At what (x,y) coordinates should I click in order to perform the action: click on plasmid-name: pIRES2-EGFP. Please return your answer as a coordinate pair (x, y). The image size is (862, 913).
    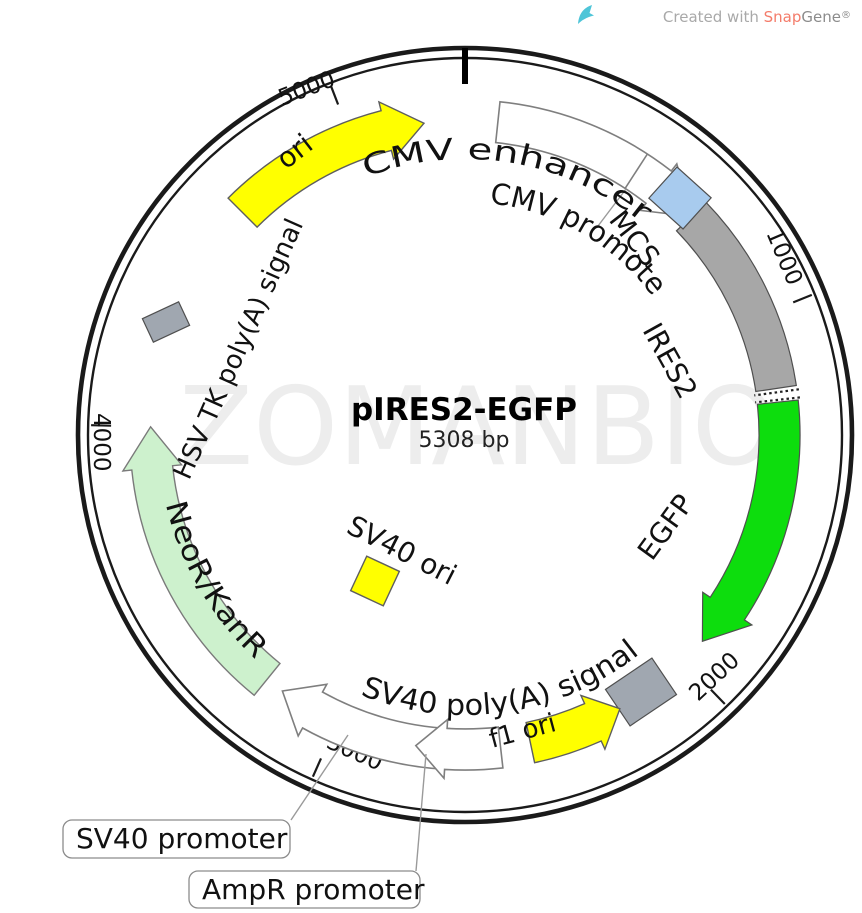
    Looking at the image, I should click on (464, 410).